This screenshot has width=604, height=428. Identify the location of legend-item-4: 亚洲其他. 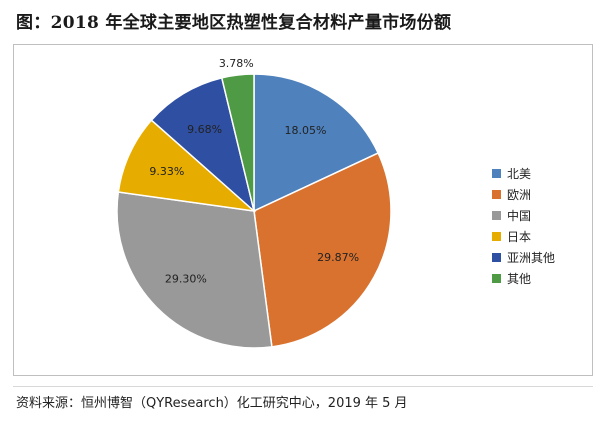
(523, 257).